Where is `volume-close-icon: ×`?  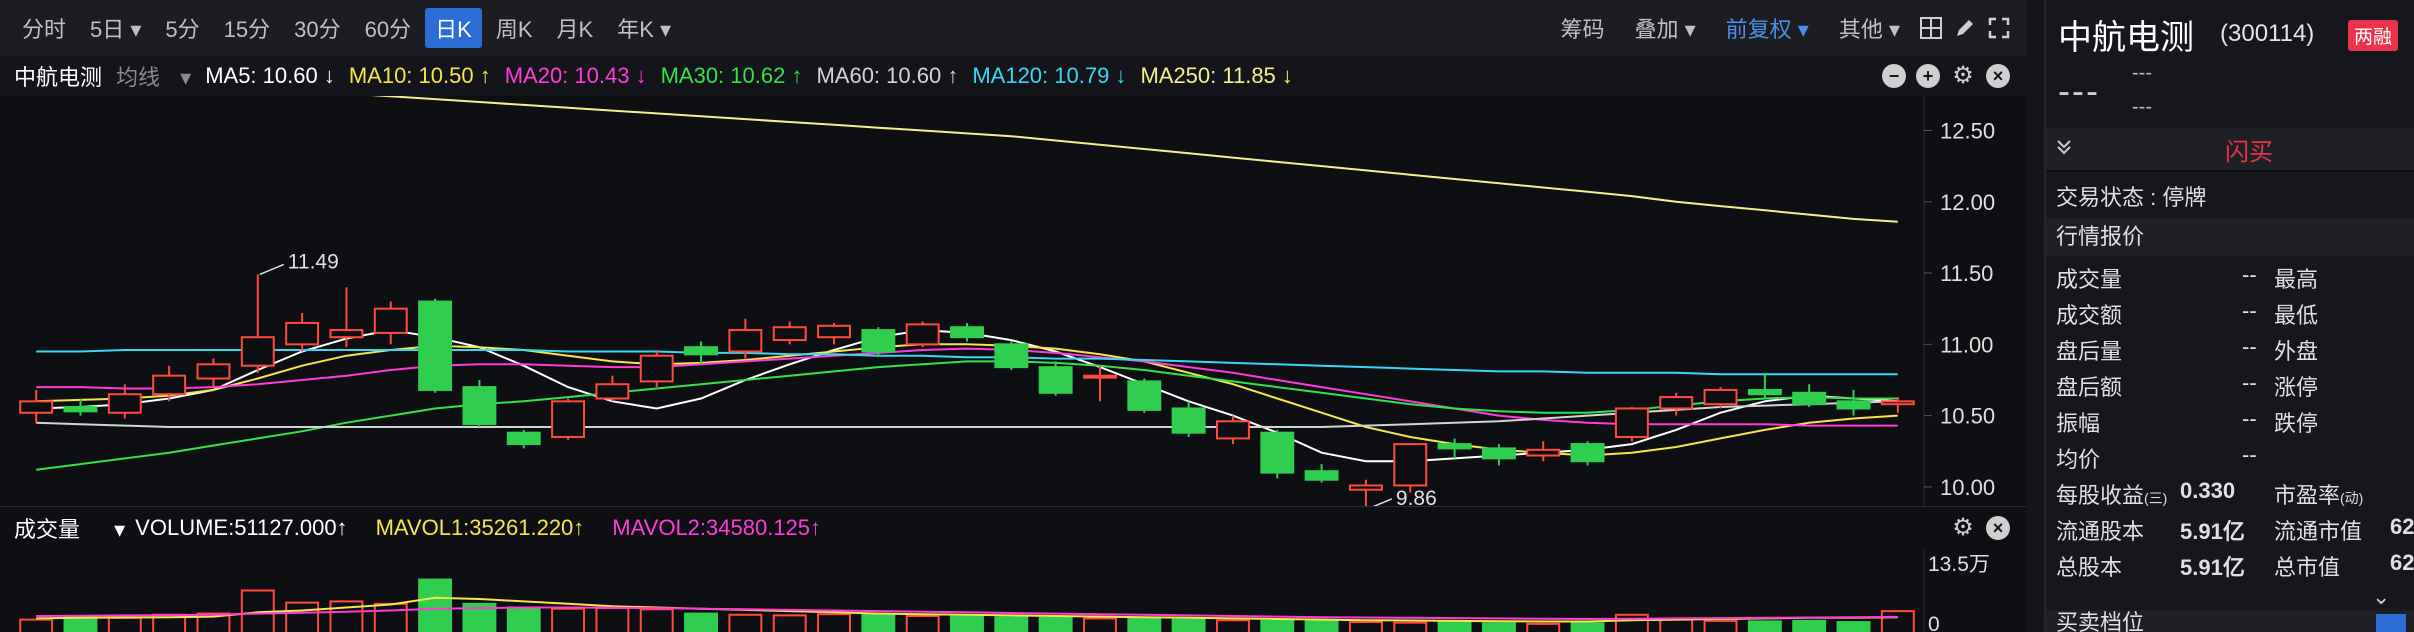 volume-close-icon: × is located at coordinates (1998, 528).